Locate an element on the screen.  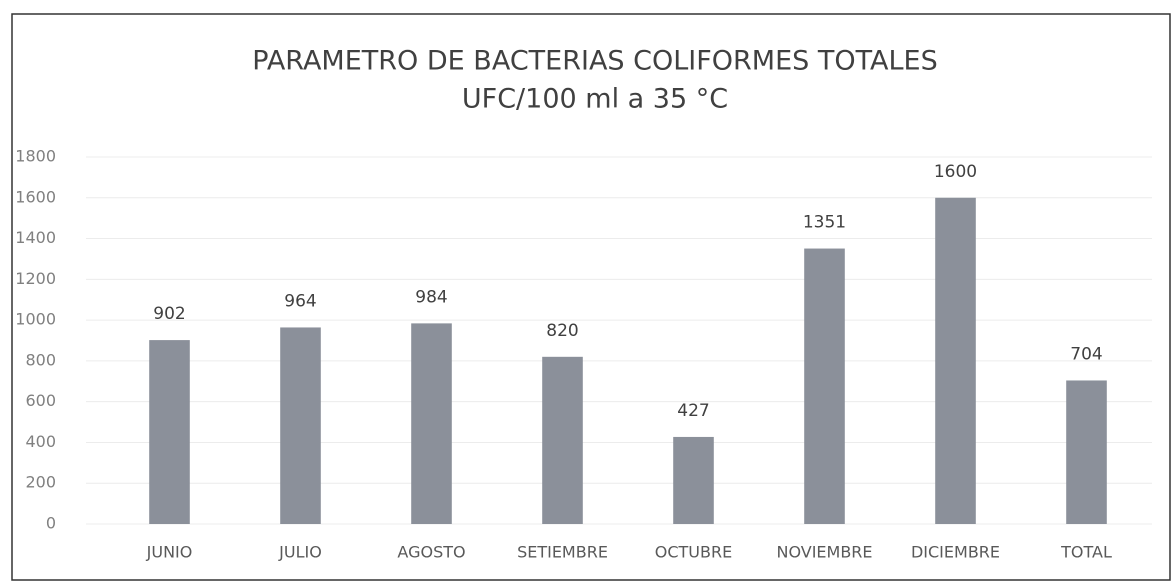
y-tick-label: 400 is located at coordinates (40, 441).